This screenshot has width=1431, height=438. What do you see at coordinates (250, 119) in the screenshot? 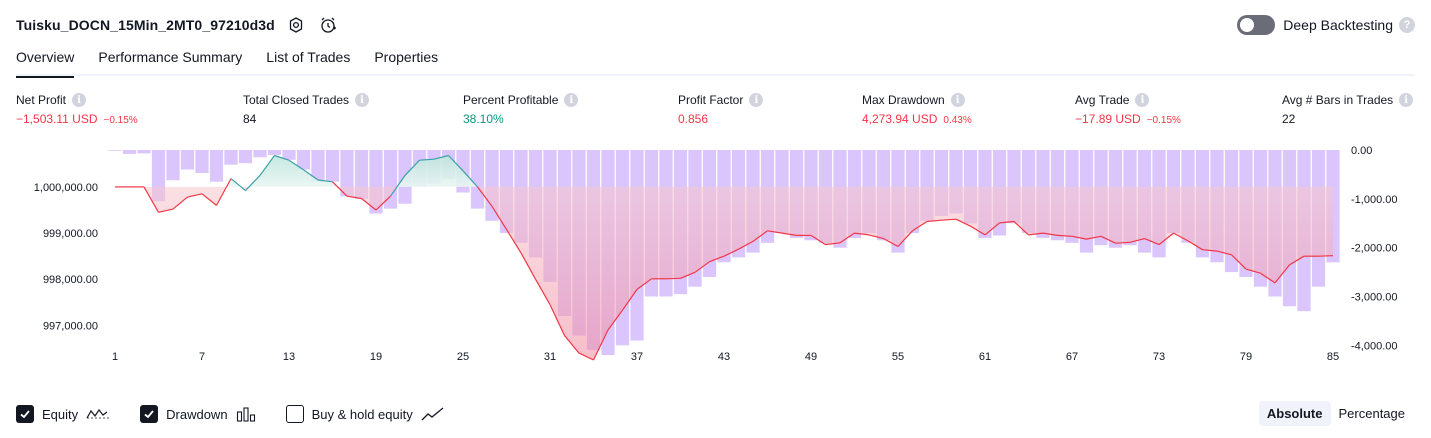
I see `metric-value: 84` at bounding box center [250, 119].